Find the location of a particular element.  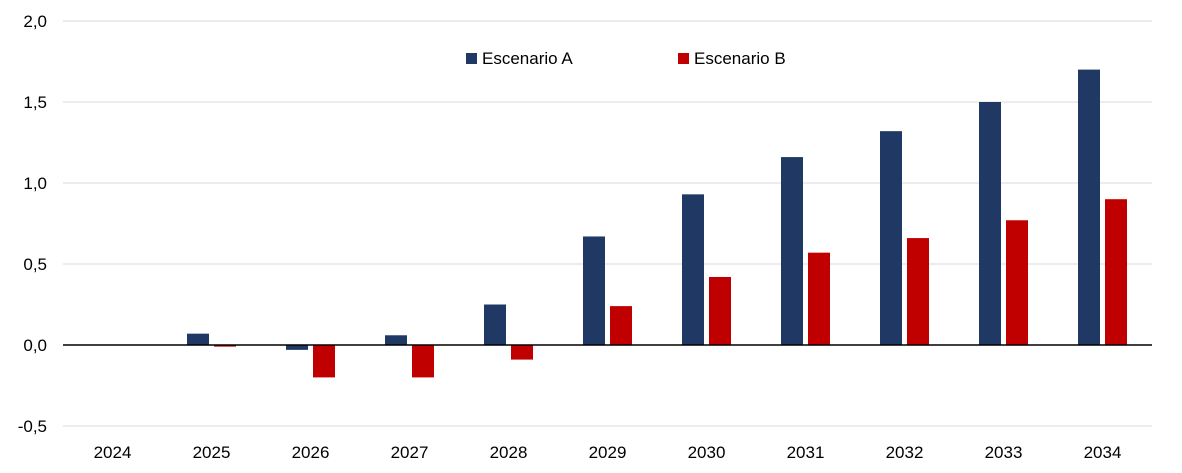

bar-escenario-a-2027 is located at coordinates (396, 340).